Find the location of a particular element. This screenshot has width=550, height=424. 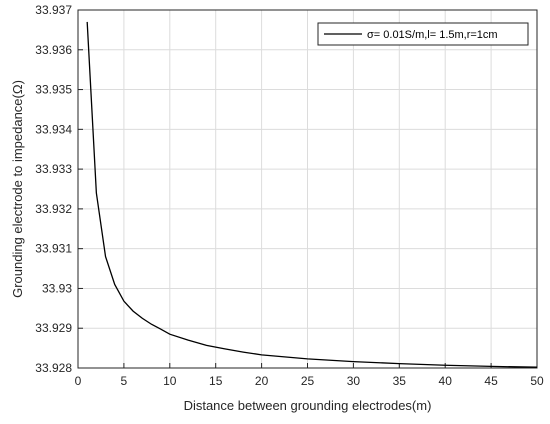

y-tick-label: 33.93 is located at coordinates (57, 288).